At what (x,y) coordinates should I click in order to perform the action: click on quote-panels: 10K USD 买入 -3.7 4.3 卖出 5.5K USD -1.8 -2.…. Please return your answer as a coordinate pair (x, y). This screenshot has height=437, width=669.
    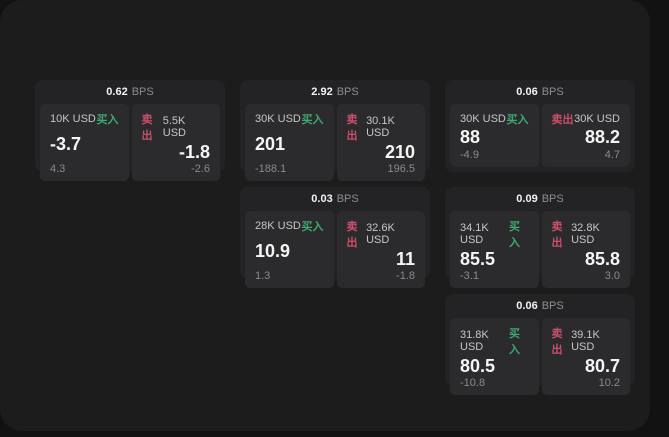
    Looking at the image, I should click on (130, 142).